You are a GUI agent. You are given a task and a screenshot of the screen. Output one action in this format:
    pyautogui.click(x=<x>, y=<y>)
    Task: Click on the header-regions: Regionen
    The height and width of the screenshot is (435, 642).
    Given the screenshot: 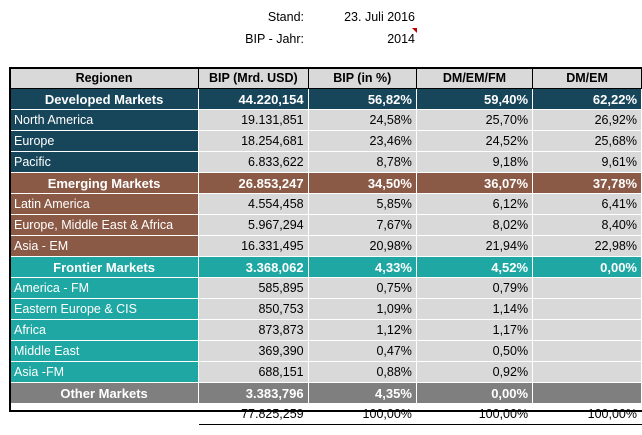 What is the action you would take?
    pyautogui.click(x=104, y=78)
    